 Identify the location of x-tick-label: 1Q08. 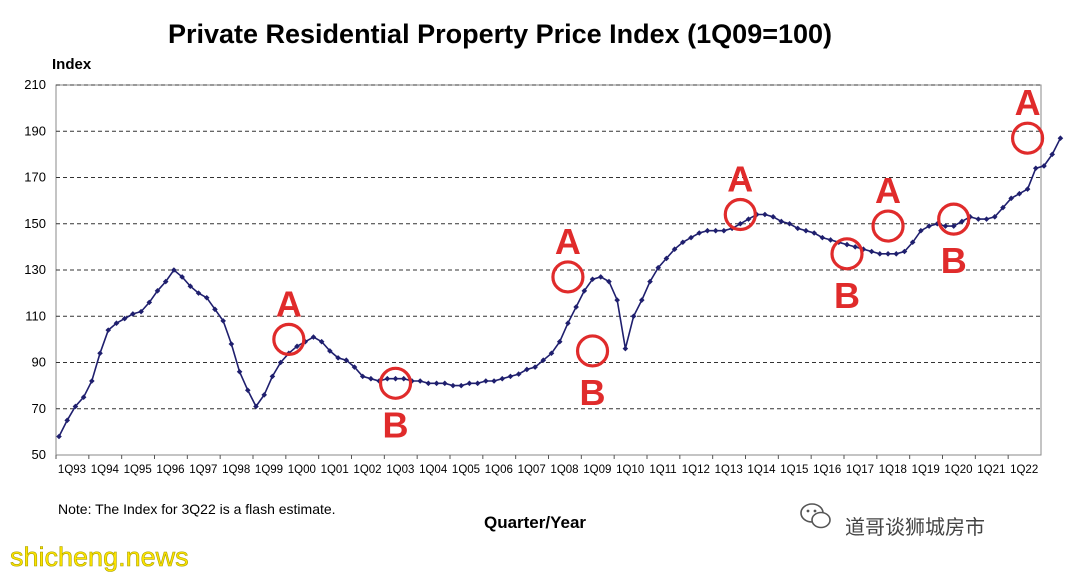
(564, 470).